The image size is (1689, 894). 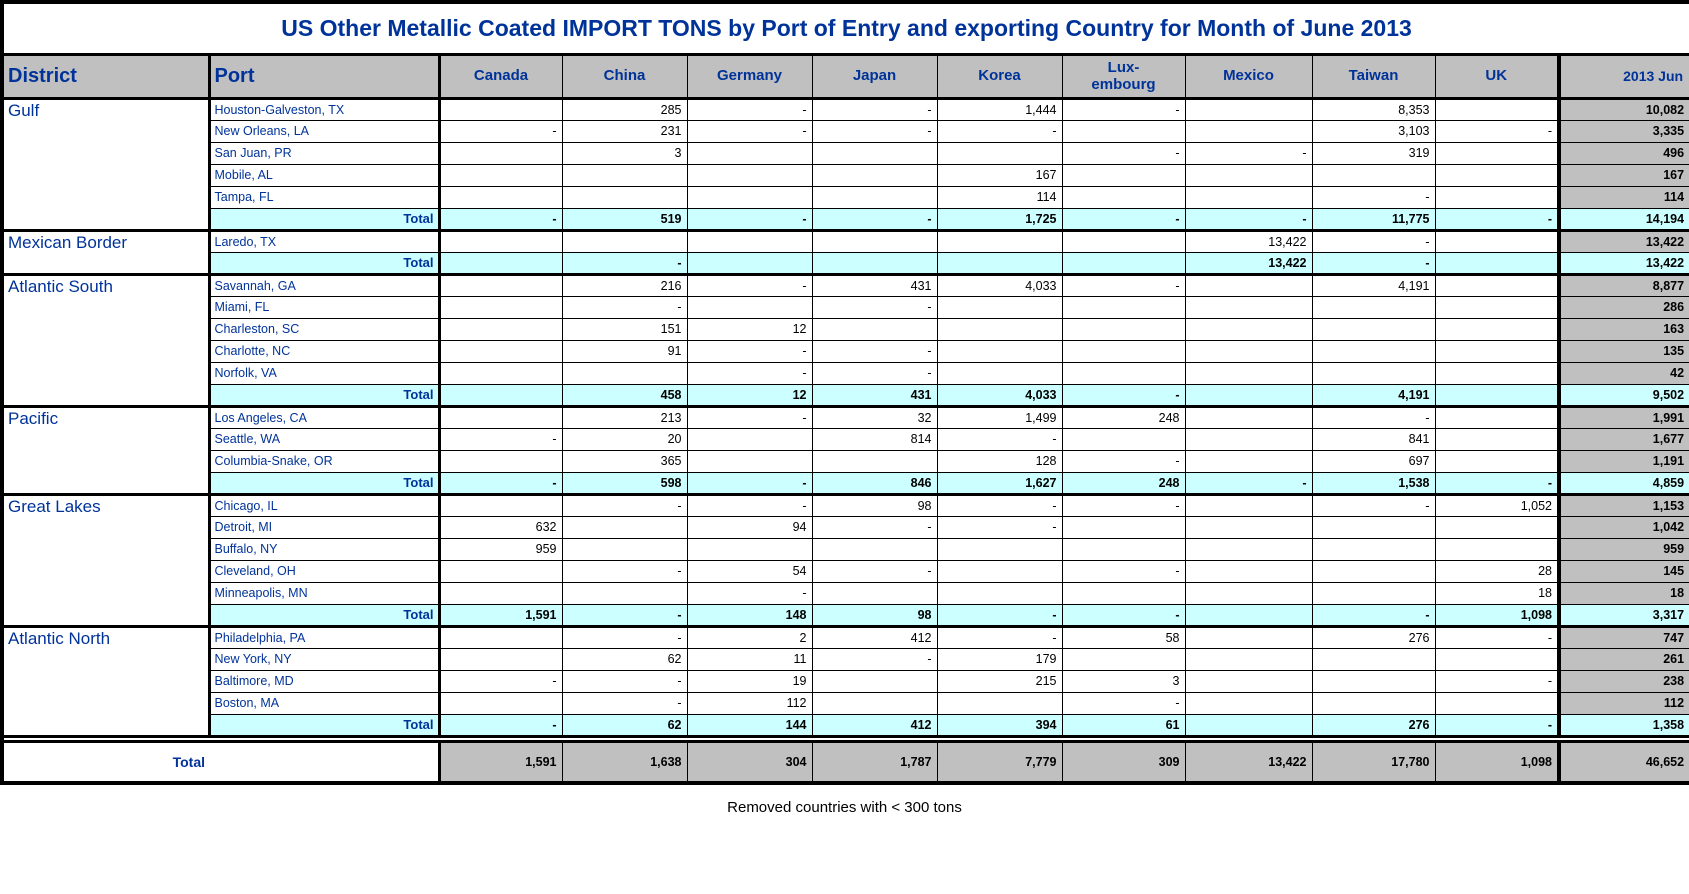 What do you see at coordinates (1622, 527) in the screenshot?
I see `row-total-cell: 1,042` at bounding box center [1622, 527].